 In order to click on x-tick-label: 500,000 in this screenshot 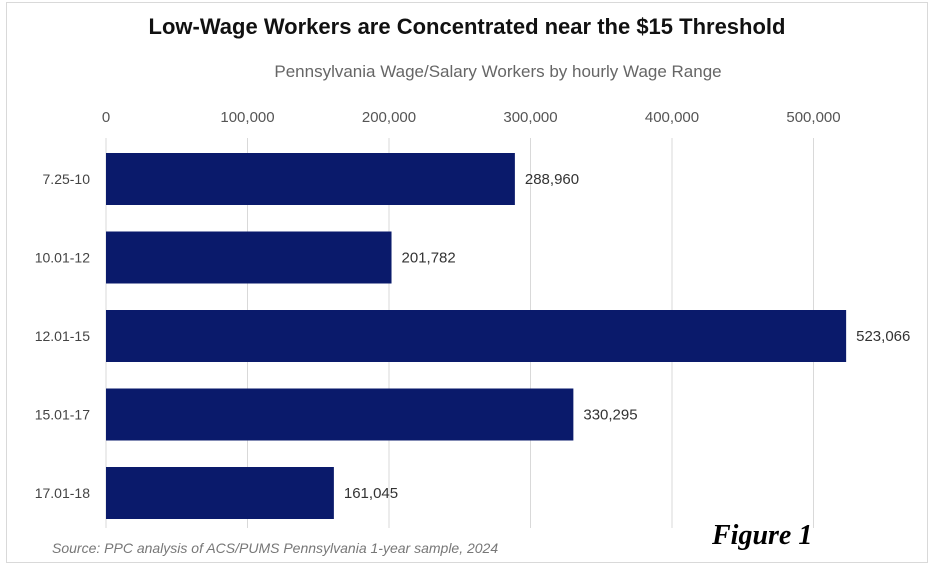, I will do `click(813, 117)`.